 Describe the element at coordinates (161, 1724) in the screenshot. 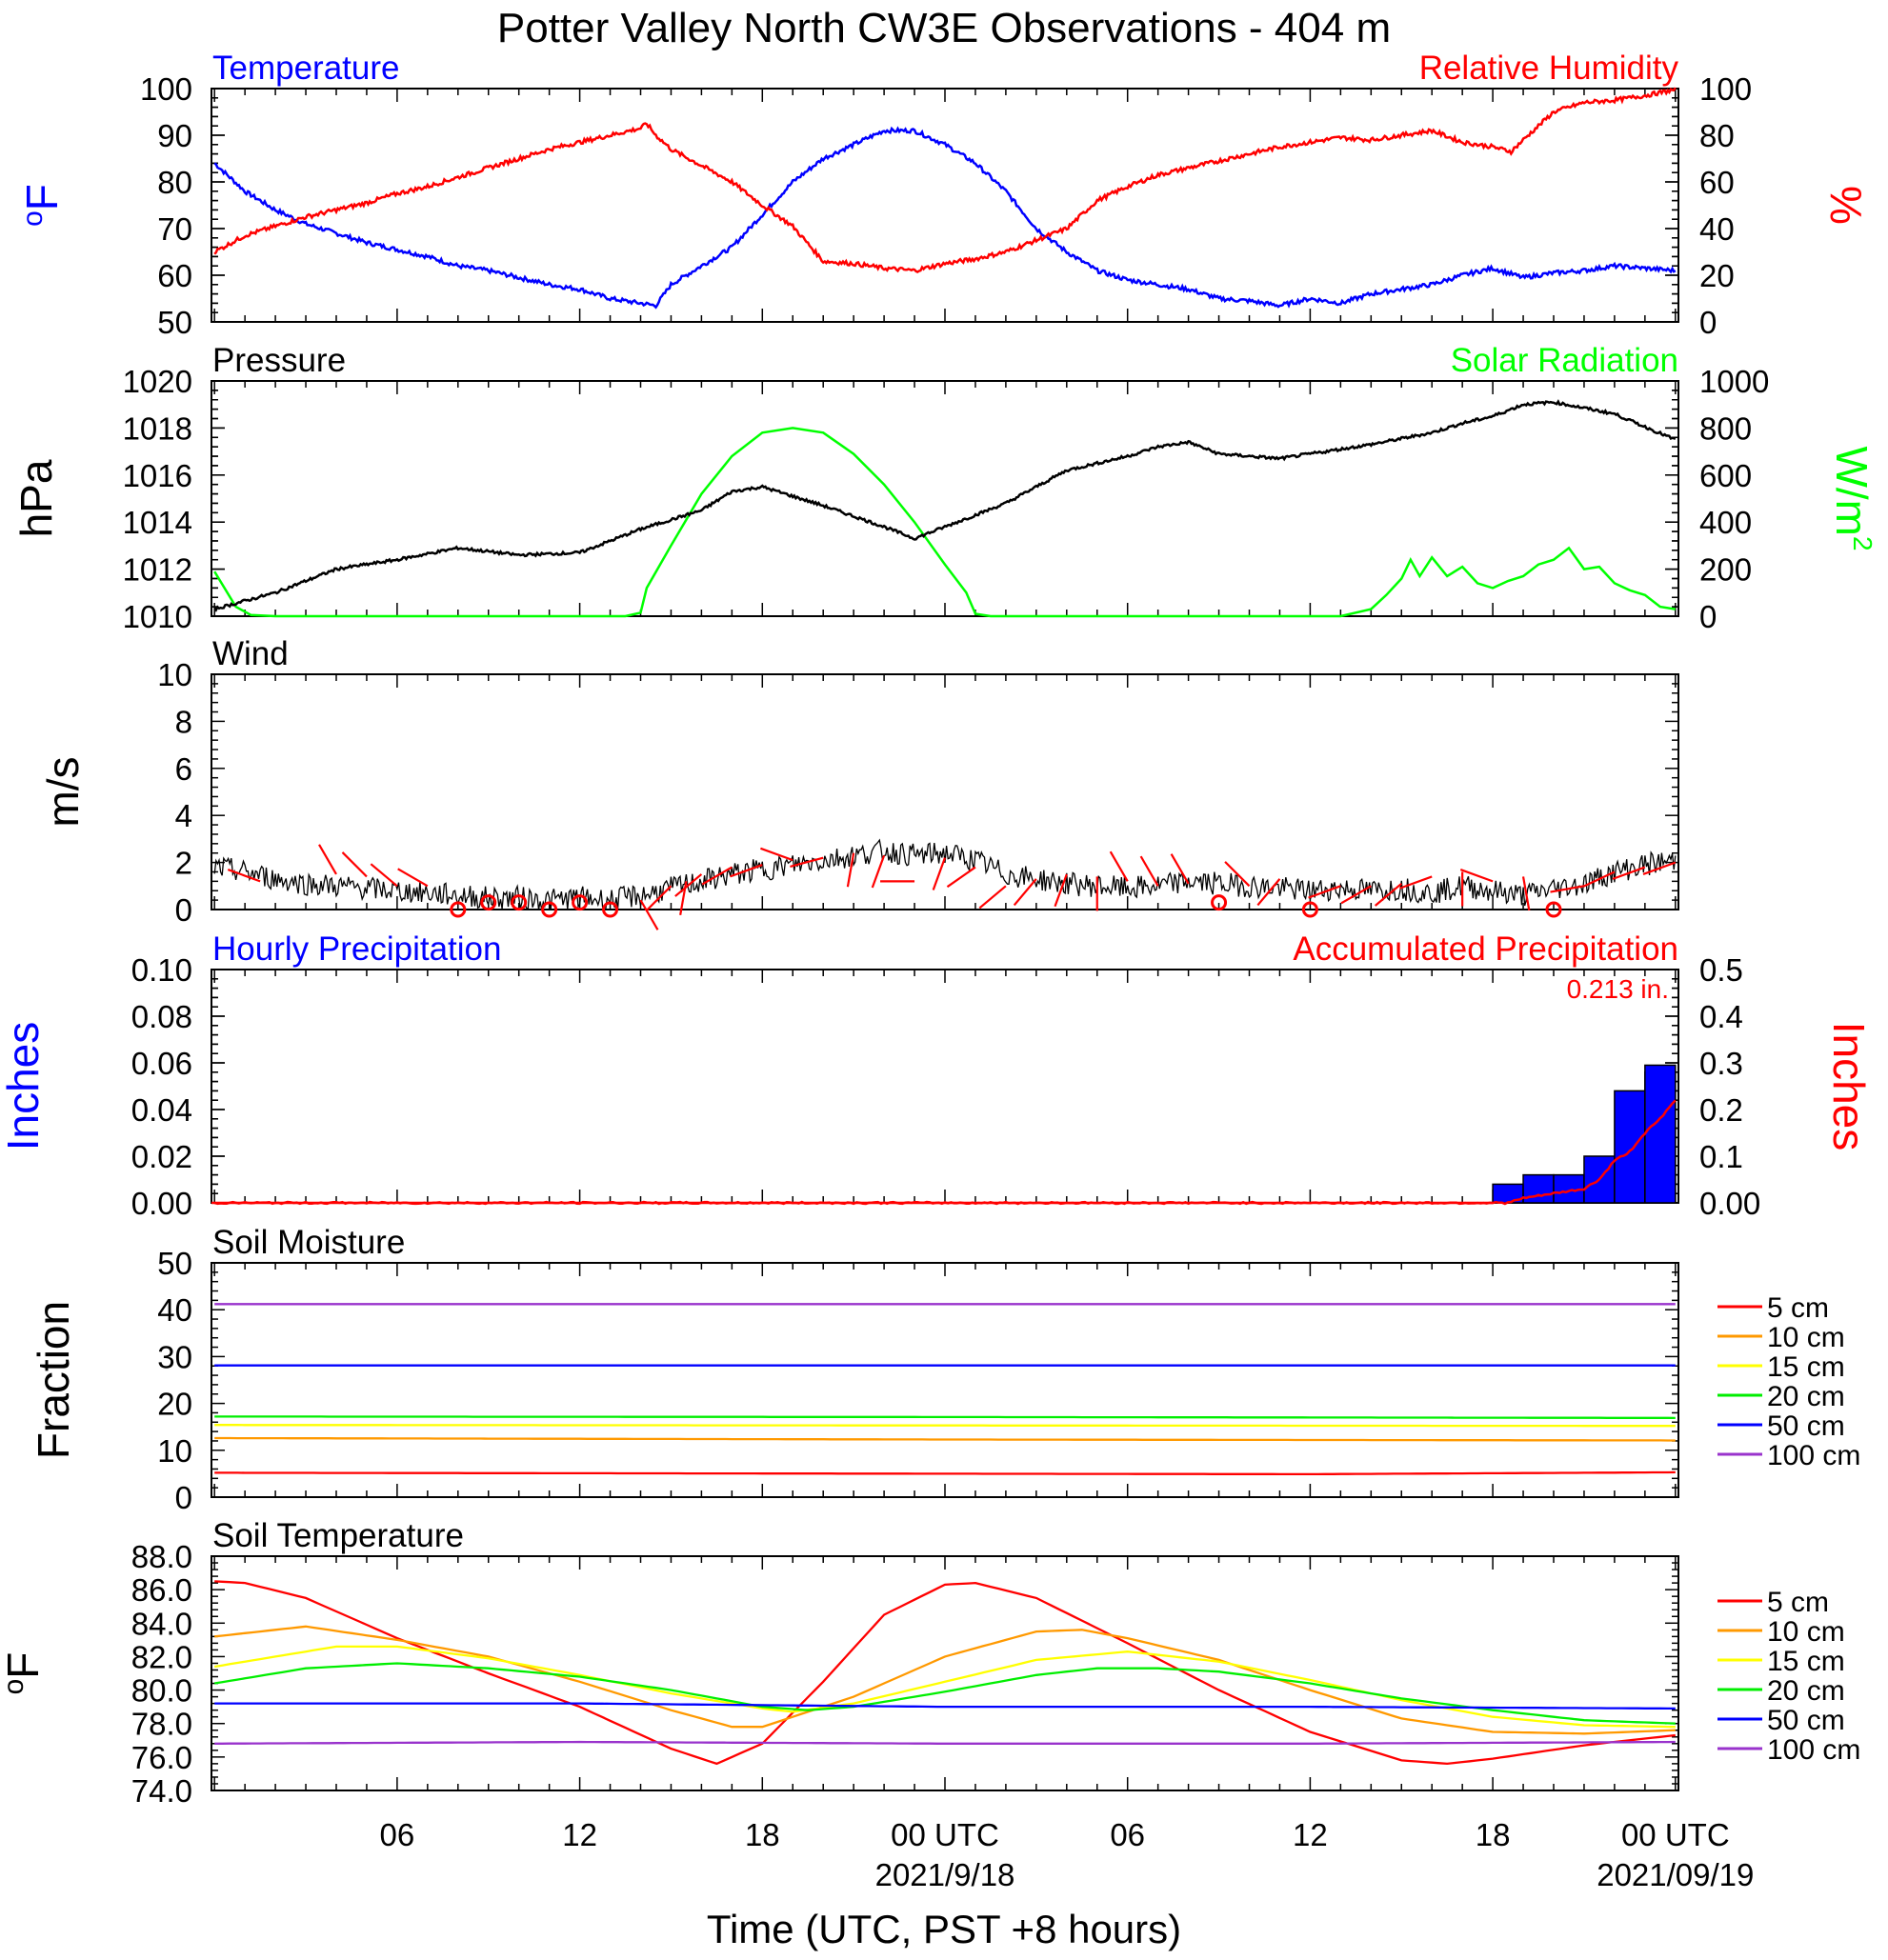

I see `y-tick-label: 78.0` at that location.